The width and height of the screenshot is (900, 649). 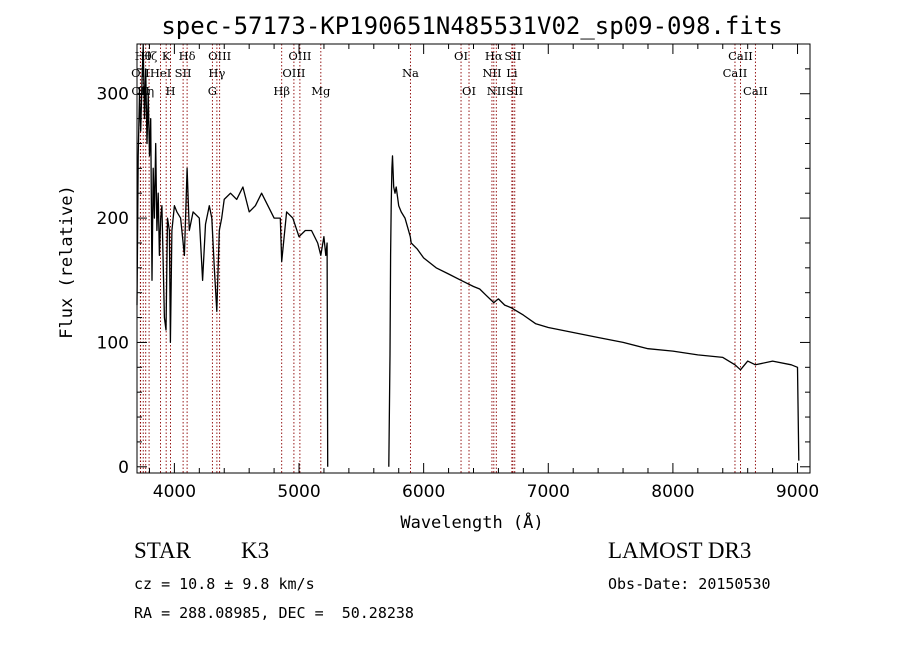 I want to click on line-label-hei: HeI, so click(x=160, y=73).